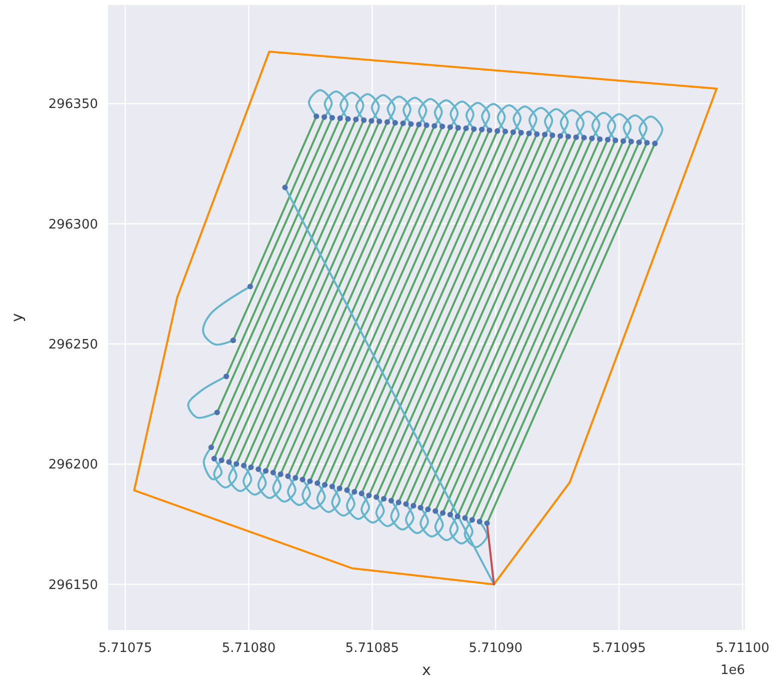 Image resolution: width=777 pixels, height=681 pixels. What do you see at coordinates (249, 648) in the screenshot?
I see `x-tick-label: 5.71080` at bounding box center [249, 648].